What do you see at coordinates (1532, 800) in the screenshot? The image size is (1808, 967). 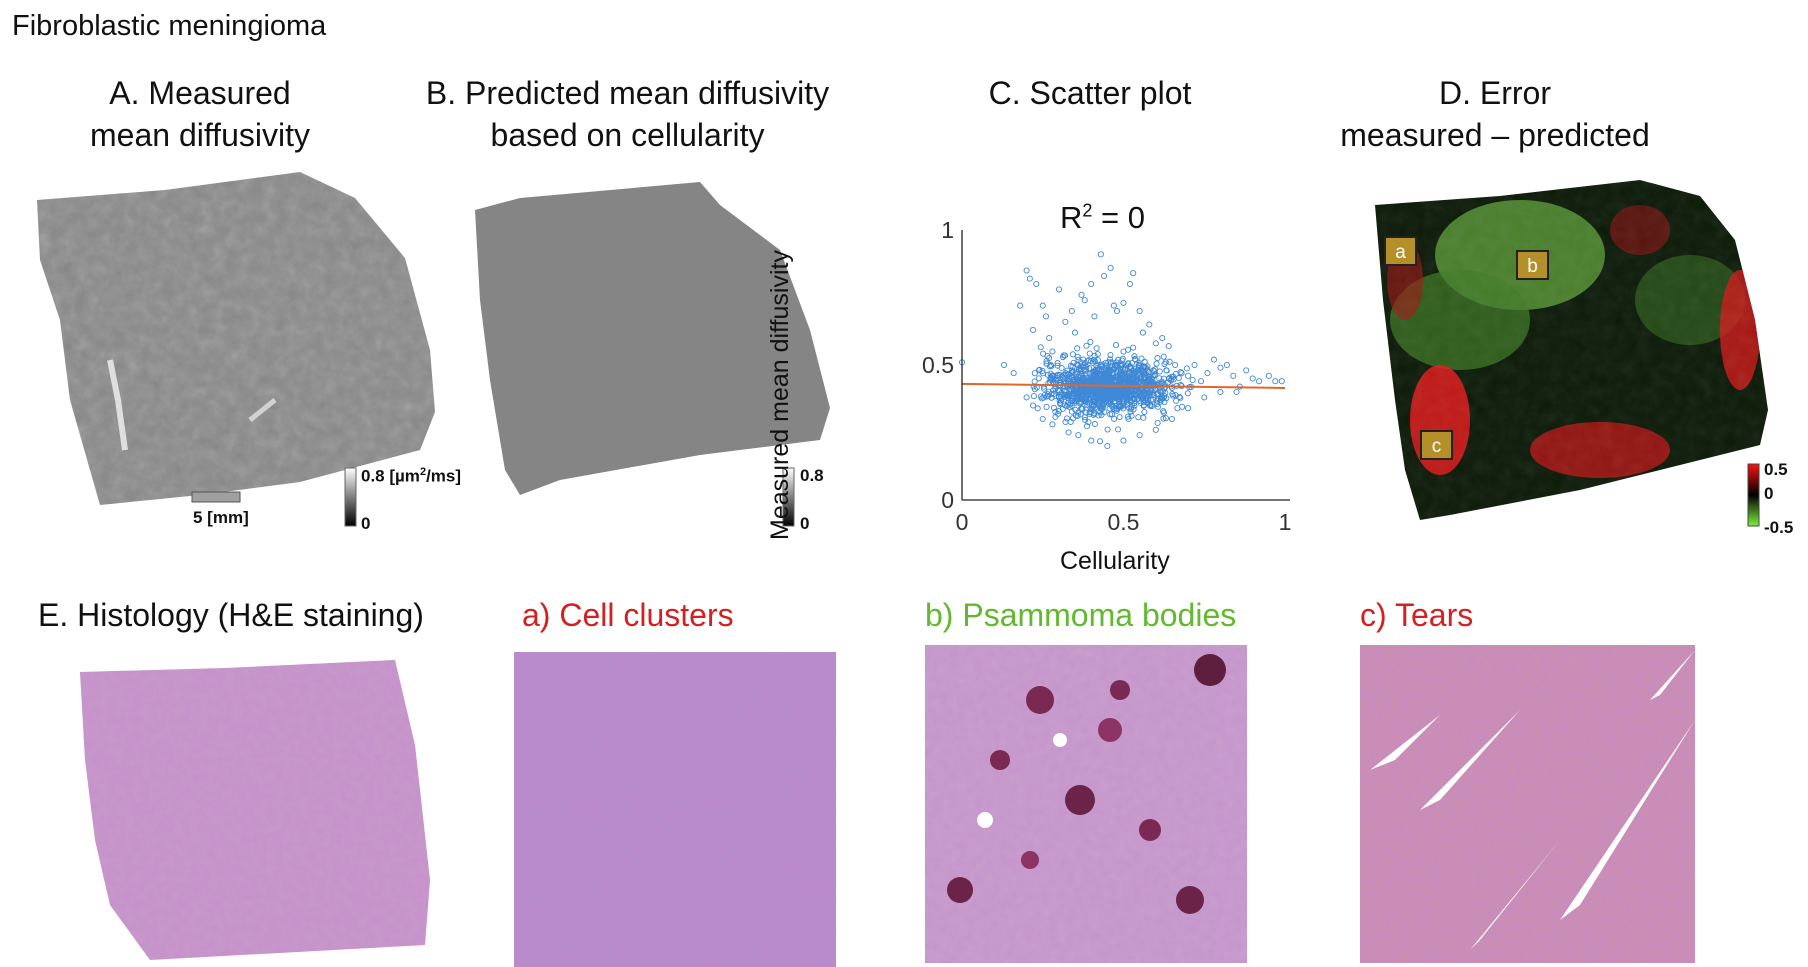 I see `tissue-tears` at bounding box center [1532, 800].